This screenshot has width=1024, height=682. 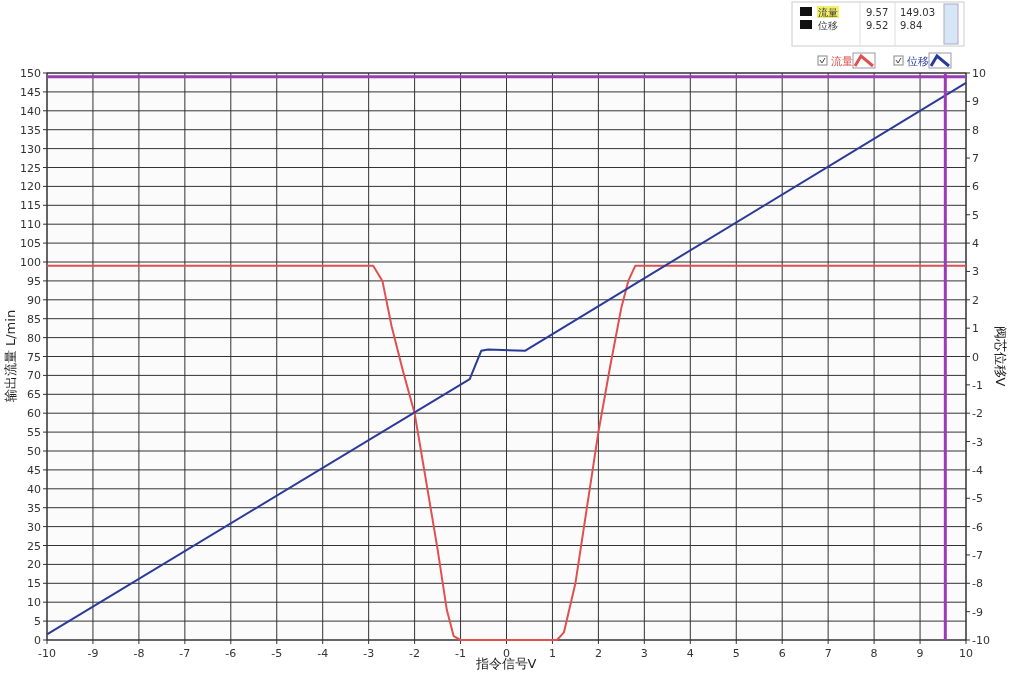 I want to click on x-tick-label: 9, so click(x=920, y=653).